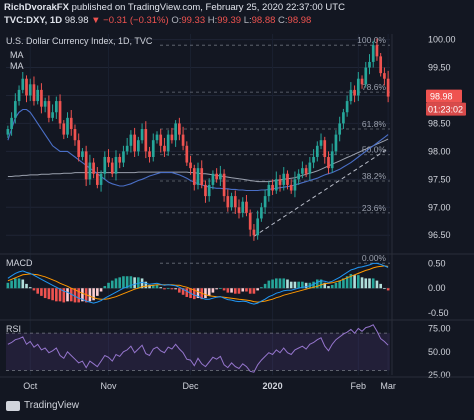 The image size is (474, 420). Describe the element at coordinates (371, 40) in the screenshot. I see `fib-level-label: 100.0%` at that location.